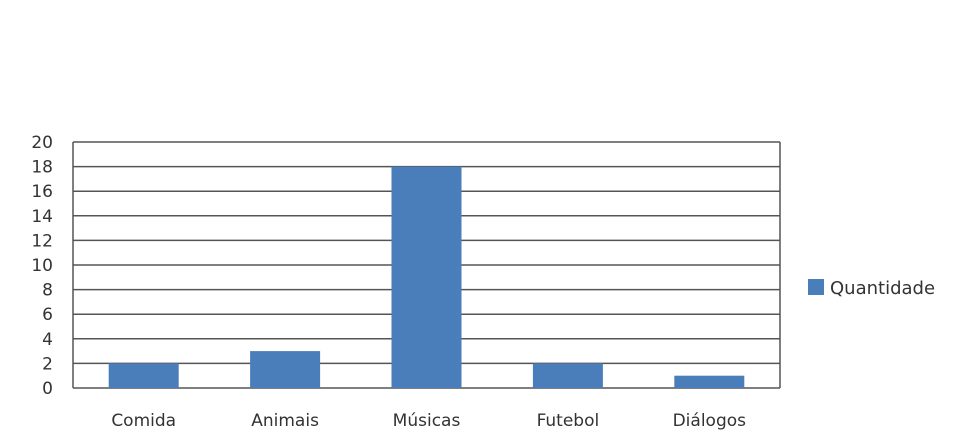 The width and height of the screenshot is (959, 444). What do you see at coordinates (709, 381) in the screenshot?
I see `bar-diálogos` at bounding box center [709, 381].